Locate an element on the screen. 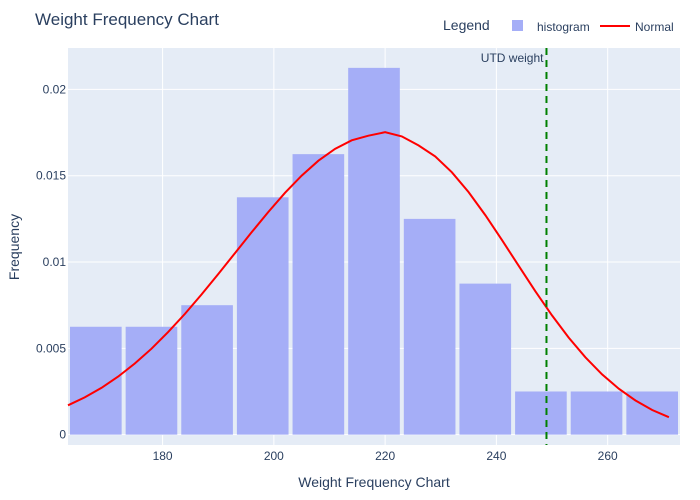  legend-histogram-swatch is located at coordinates (517, 25).